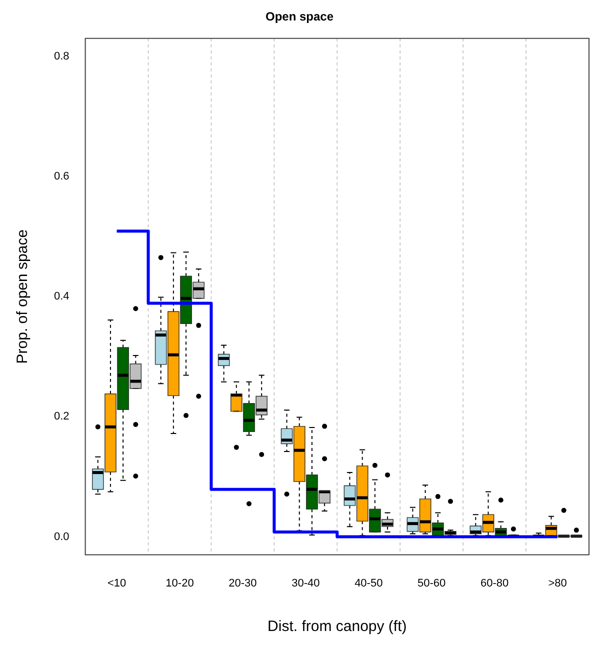 The image size is (597, 648). What do you see at coordinates (23, 296) in the screenshot?
I see `y-axis-title: Prop. of open space` at bounding box center [23, 296].